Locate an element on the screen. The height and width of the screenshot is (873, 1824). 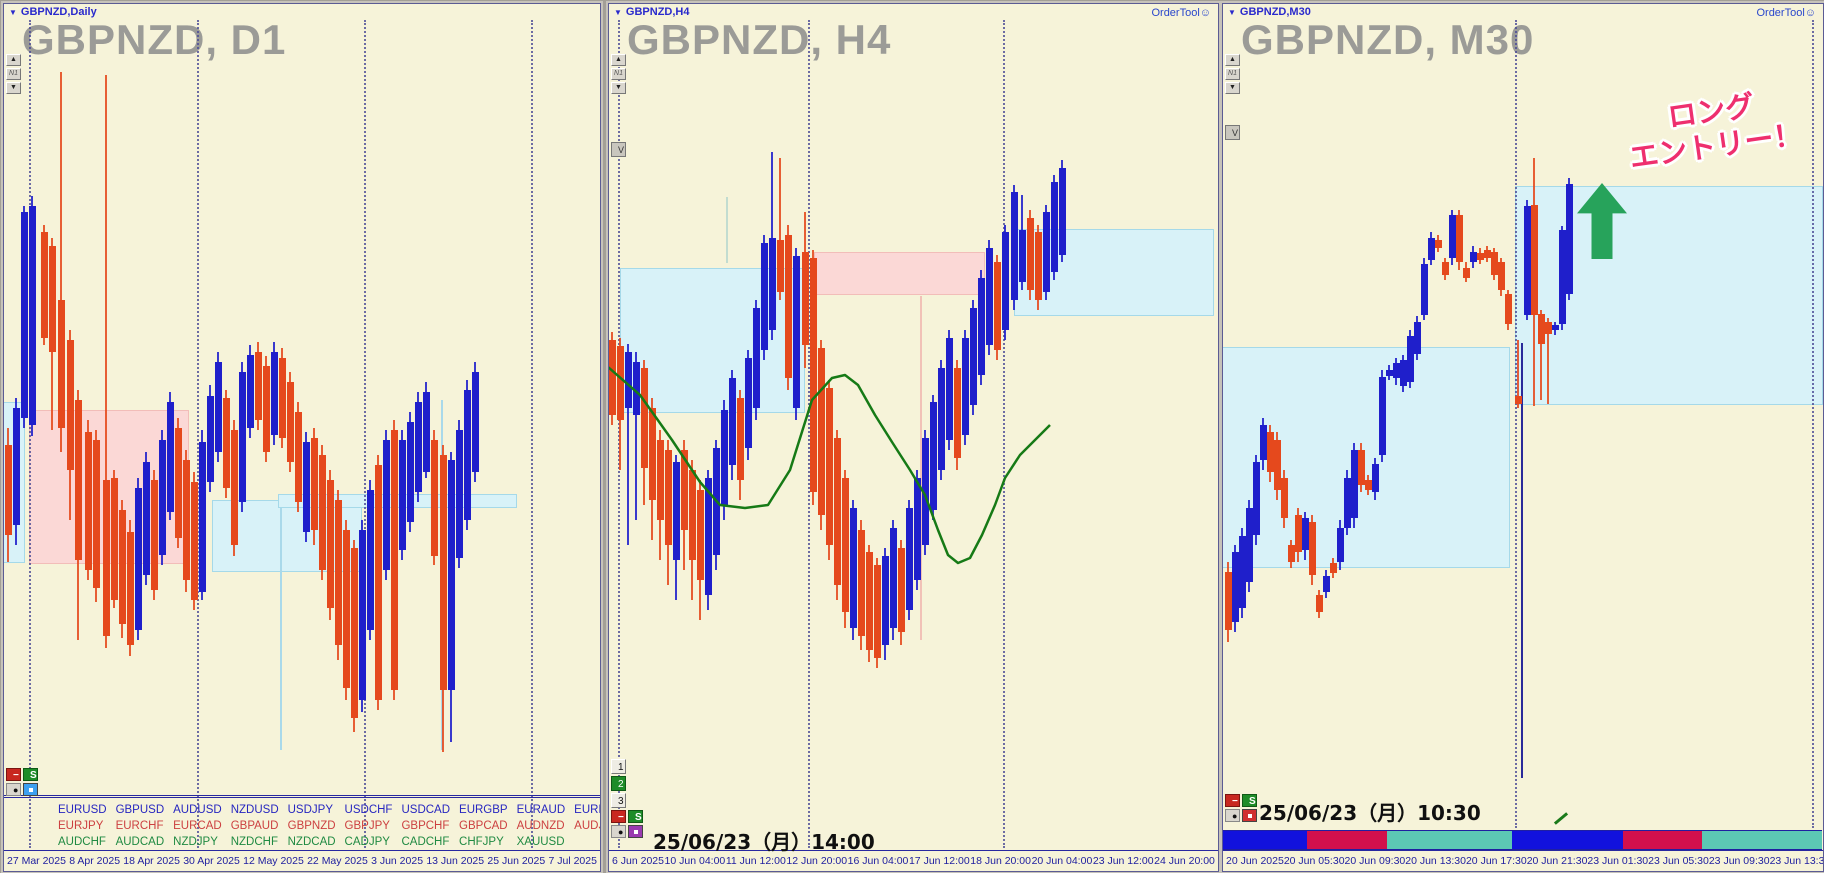
symbol-label: NZDCAD is located at coordinates (311, 842).